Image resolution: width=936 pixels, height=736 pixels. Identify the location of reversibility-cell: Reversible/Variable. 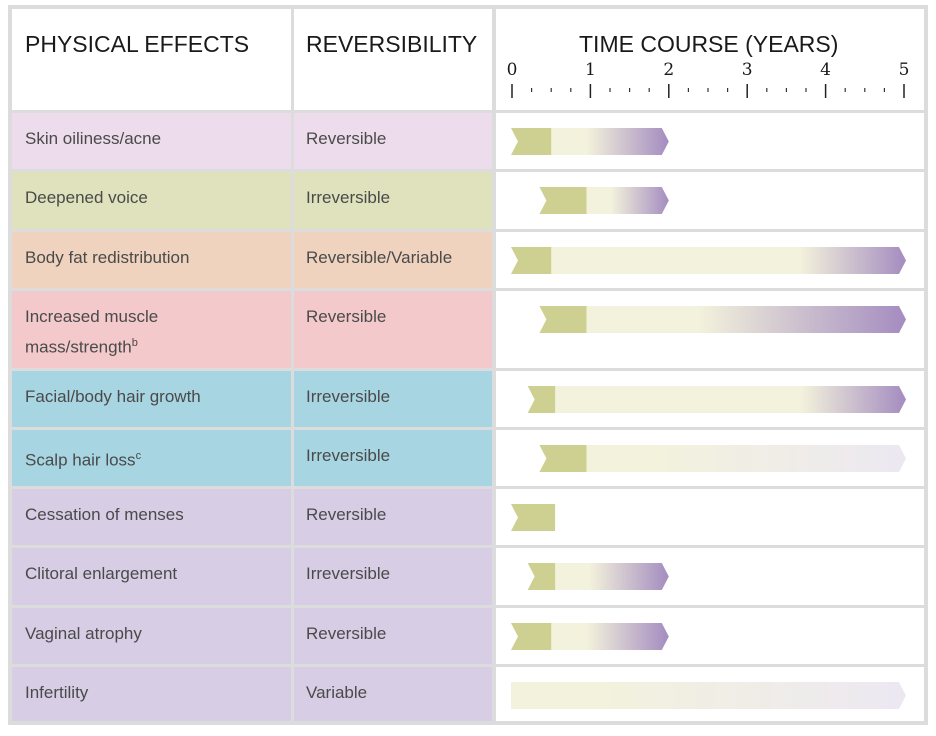
(393, 260).